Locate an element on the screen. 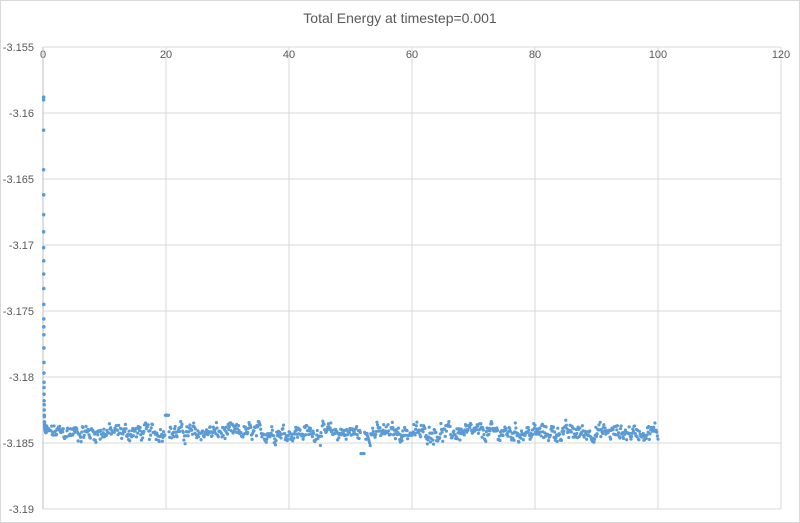 This screenshot has height=523, width=800. y-tick-label: -3.185 is located at coordinates (18, 444).